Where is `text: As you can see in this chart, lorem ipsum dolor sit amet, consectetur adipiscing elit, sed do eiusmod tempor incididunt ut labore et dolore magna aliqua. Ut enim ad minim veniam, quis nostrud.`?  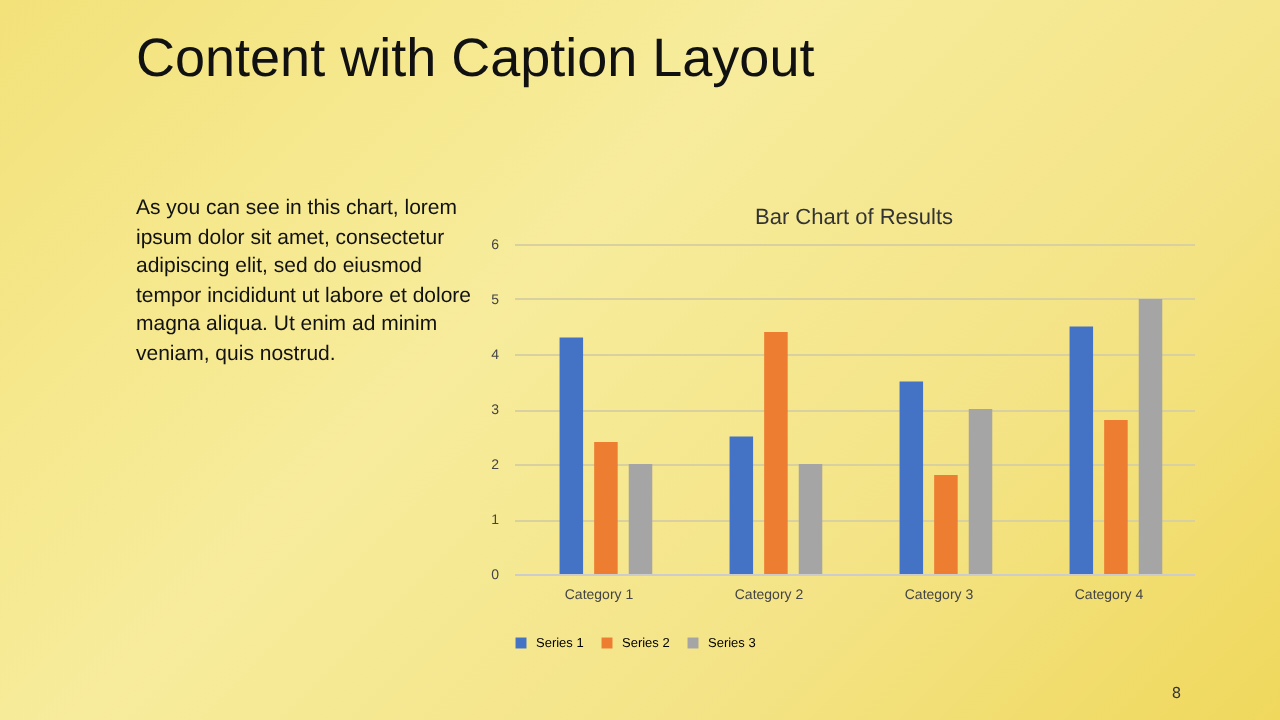 text: As you can see in this chart, lorem ipsum dolor sit amet, consectetur adipiscing elit, sed do eiusmod tempor incididunt ut labore et dolore magna aliqua. Ut enim ad minim veniam, quis nostrud. is located at coordinates (305, 281).